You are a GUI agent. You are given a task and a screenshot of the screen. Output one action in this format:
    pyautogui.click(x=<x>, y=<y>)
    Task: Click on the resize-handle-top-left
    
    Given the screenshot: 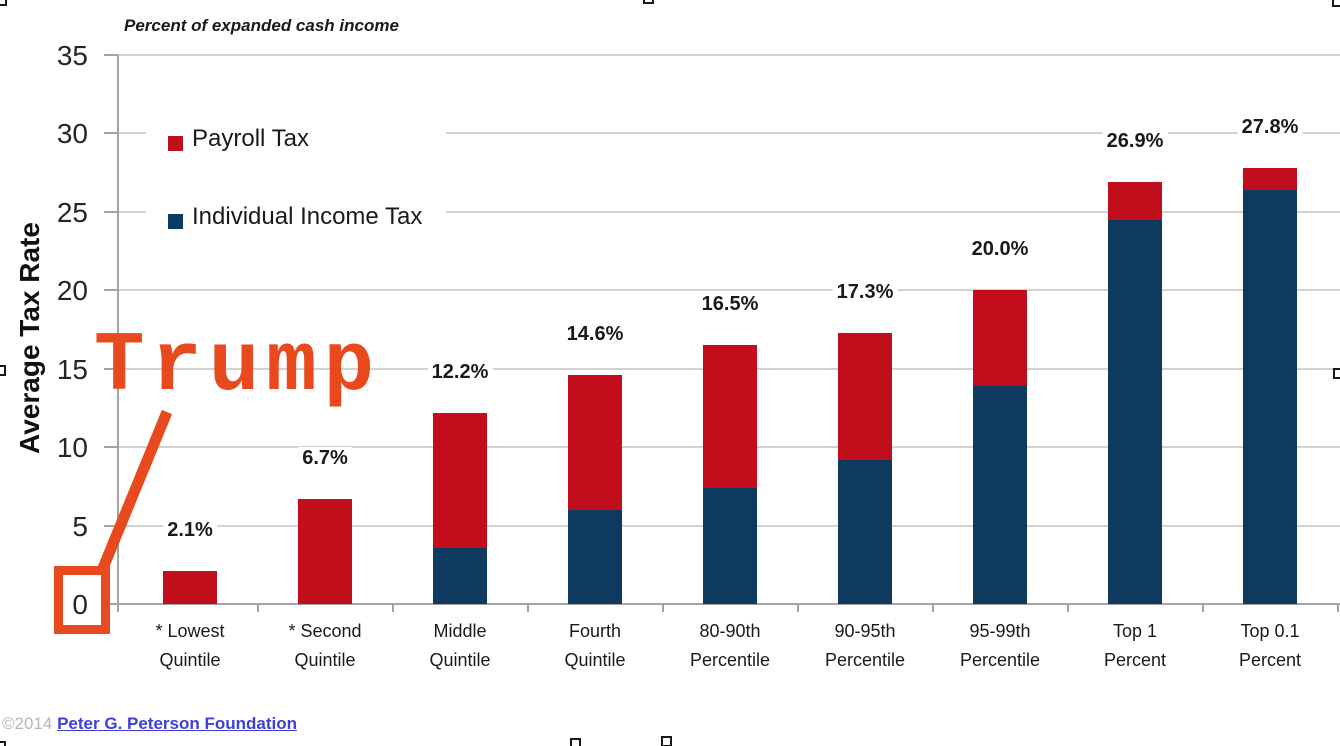 What is the action you would take?
    pyautogui.click(x=3, y=3)
    